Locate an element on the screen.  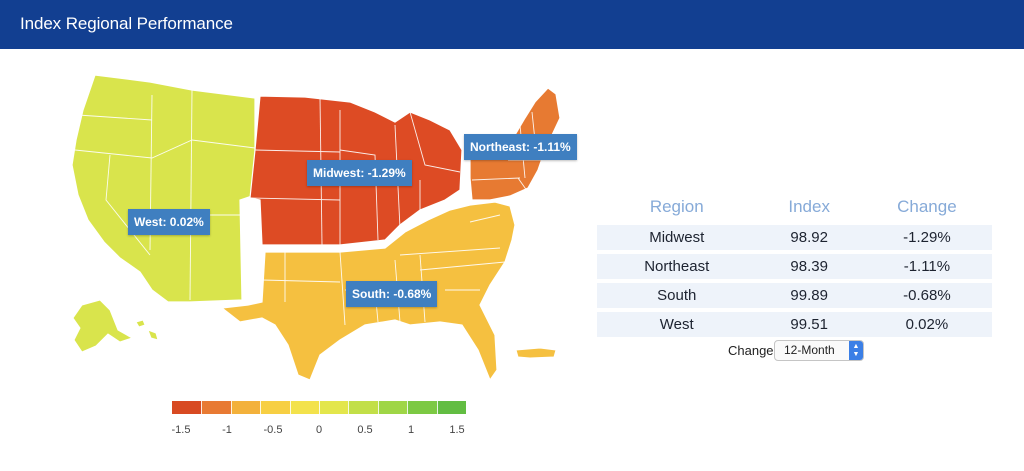
west-state-borders is located at coordinates (165, 195).